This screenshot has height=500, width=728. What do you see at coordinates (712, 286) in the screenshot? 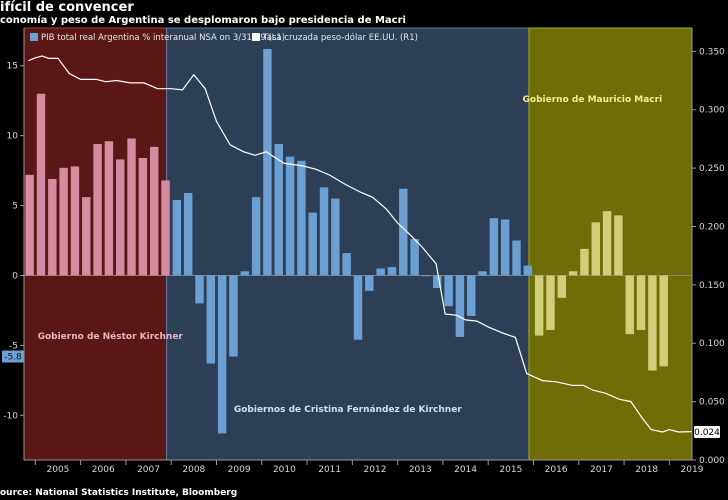
I see `right-tick-label: 0.150` at bounding box center [712, 286].